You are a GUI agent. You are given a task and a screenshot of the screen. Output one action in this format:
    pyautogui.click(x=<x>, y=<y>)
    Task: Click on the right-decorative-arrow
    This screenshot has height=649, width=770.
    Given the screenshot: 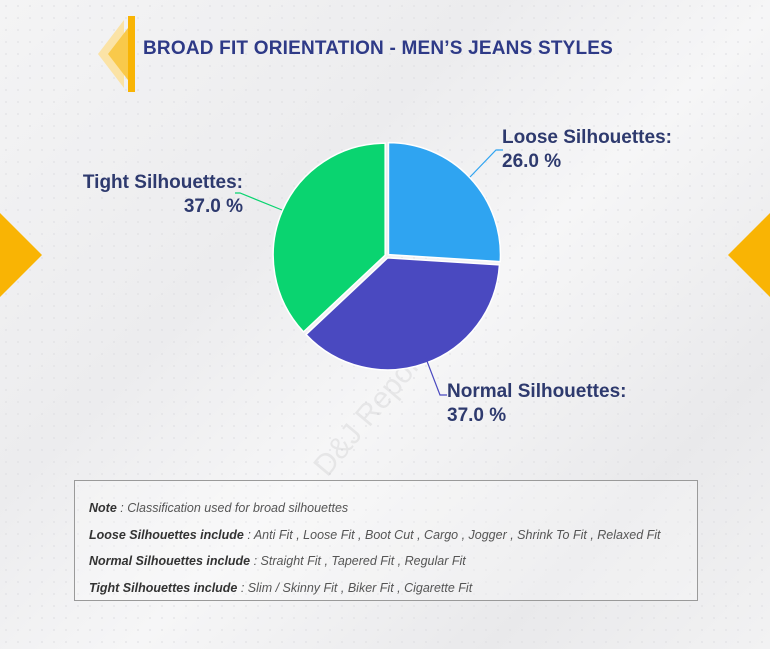 What is the action you would take?
    pyautogui.click(x=749, y=255)
    